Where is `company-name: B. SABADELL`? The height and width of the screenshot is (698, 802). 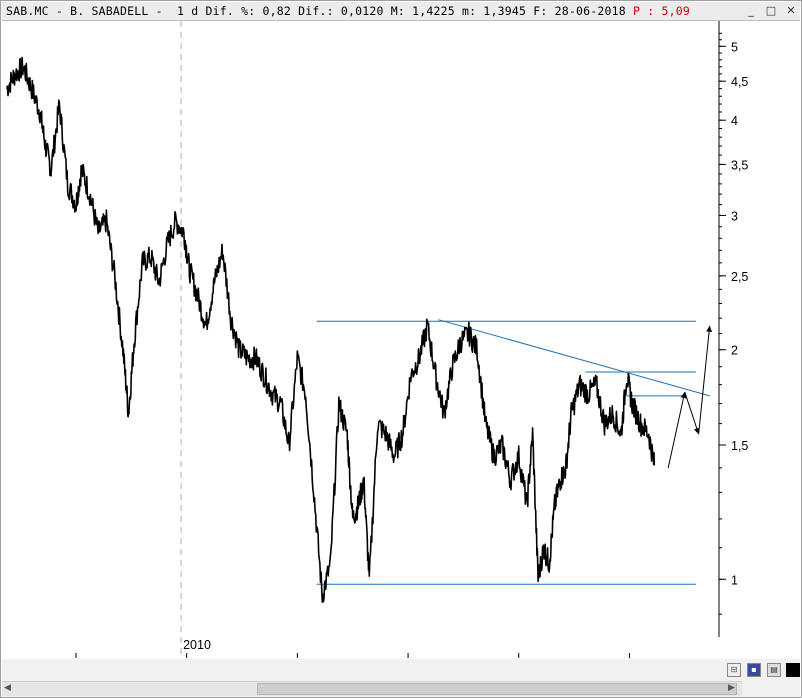
company-name: B. SABADELL is located at coordinates (109, 11).